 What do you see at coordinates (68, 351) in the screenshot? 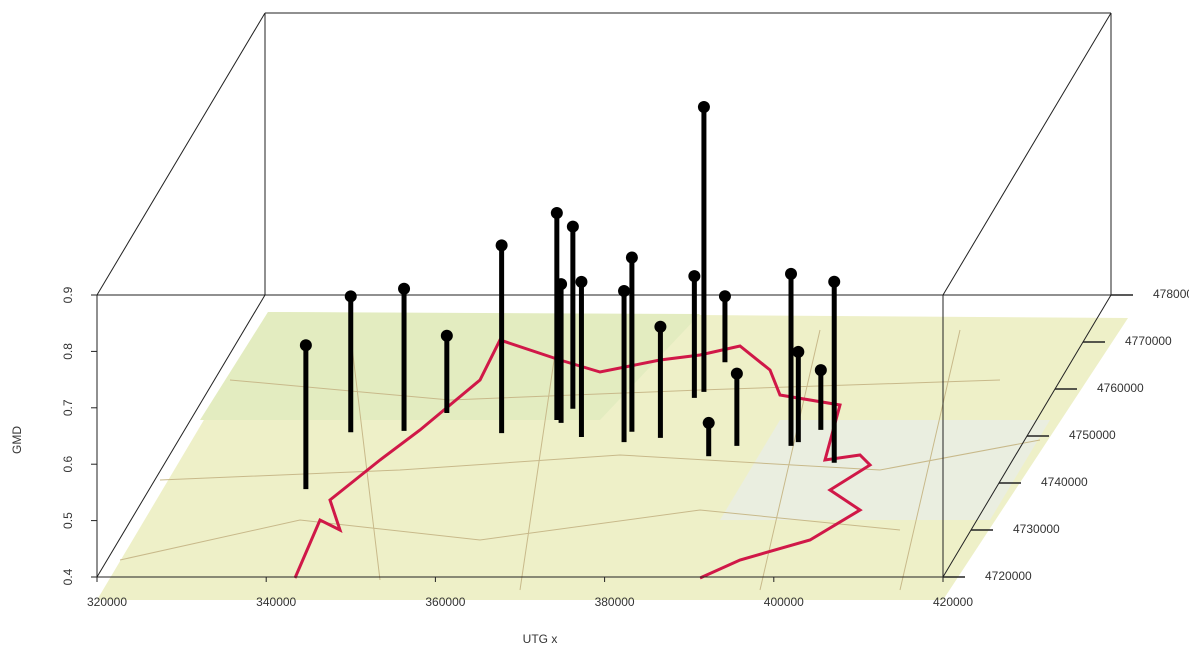
I see `z-tick-label: 0.8` at bounding box center [68, 351].